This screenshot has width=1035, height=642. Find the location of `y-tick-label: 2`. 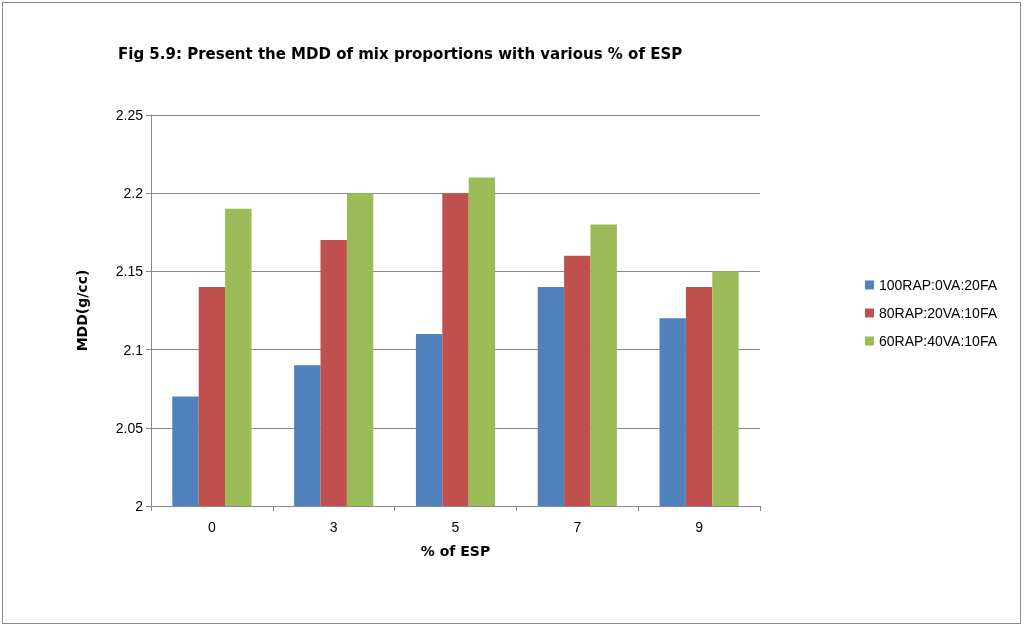

y-tick-label: 2 is located at coordinates (139, 506).